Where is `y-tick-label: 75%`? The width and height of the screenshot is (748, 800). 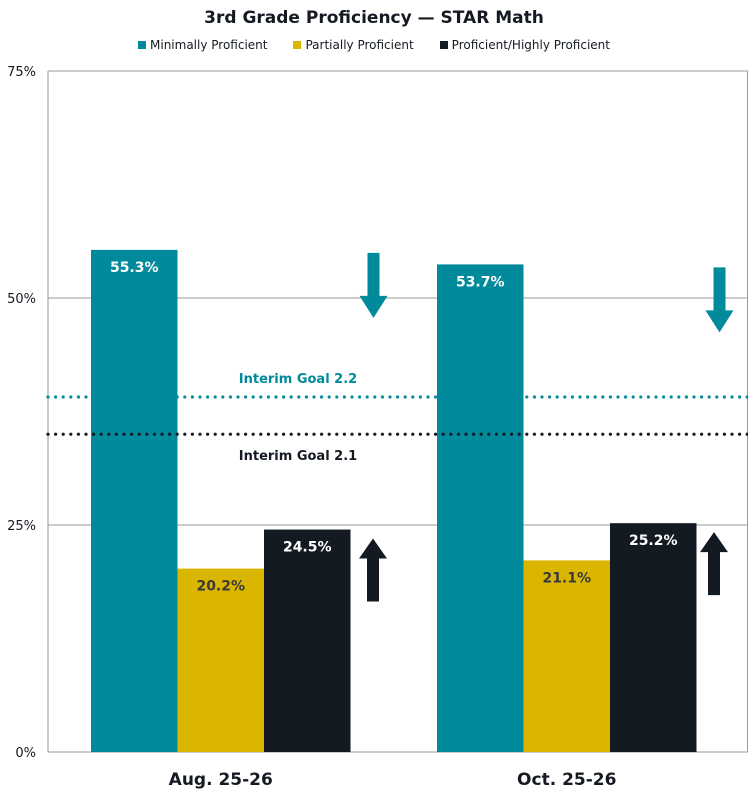 y-tick-label: 75% is located at coordinates (21, 72).